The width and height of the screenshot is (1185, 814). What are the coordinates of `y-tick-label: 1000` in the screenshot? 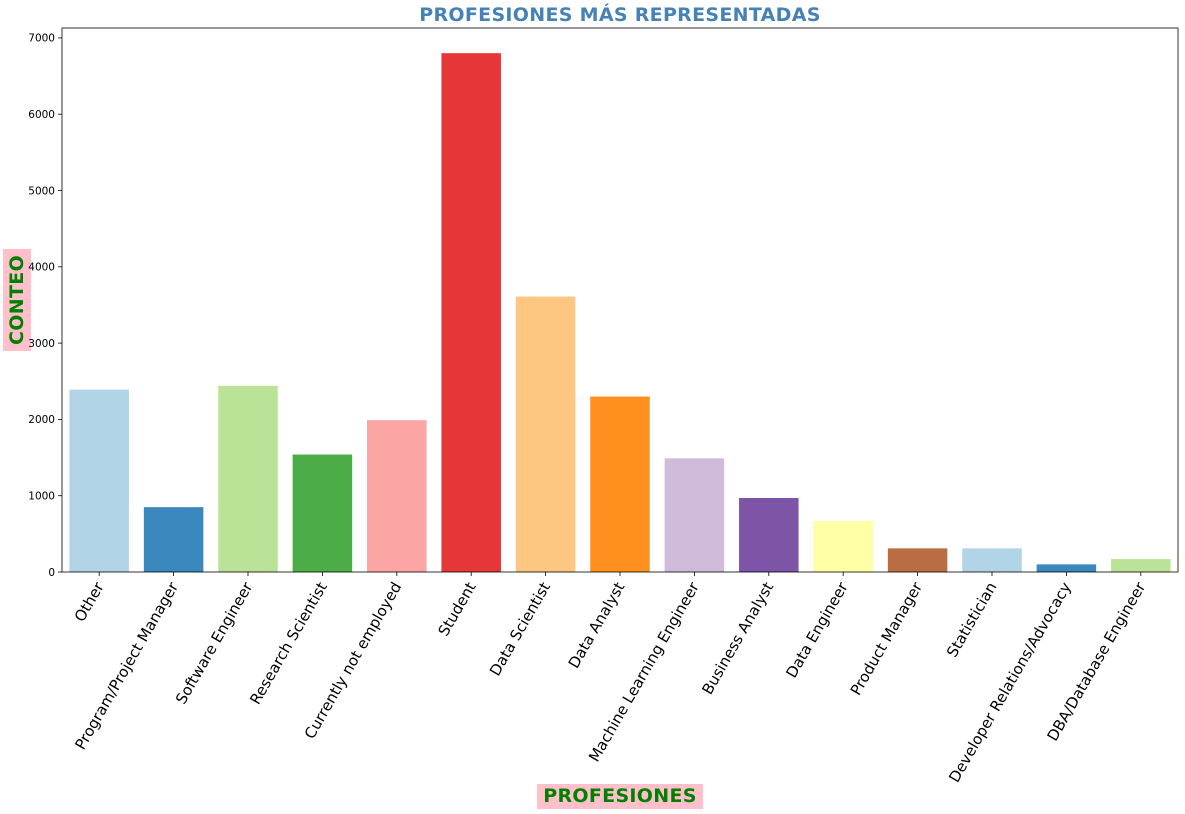 It's located at (41, 497).